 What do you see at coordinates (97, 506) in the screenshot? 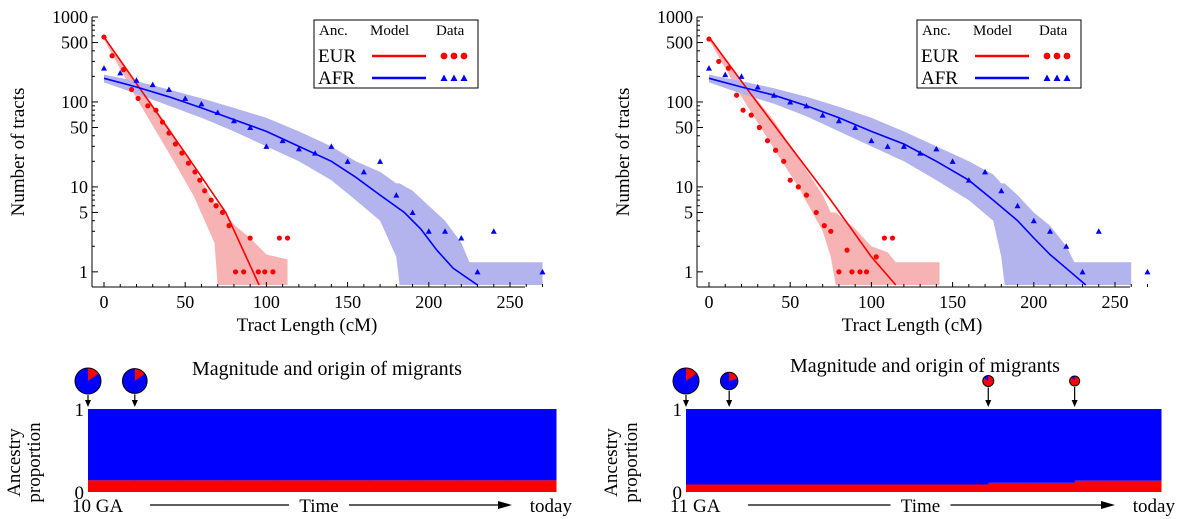
I see `time-start-label: 10 GA` at bounding box center [97, 506].